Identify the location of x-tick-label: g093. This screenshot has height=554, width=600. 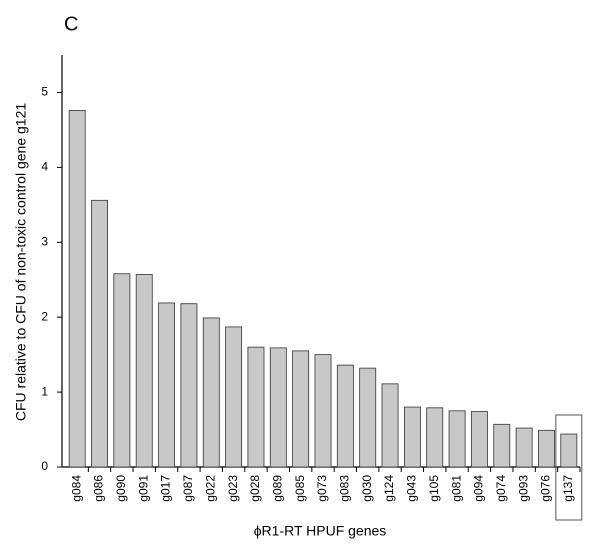
(523, 488).